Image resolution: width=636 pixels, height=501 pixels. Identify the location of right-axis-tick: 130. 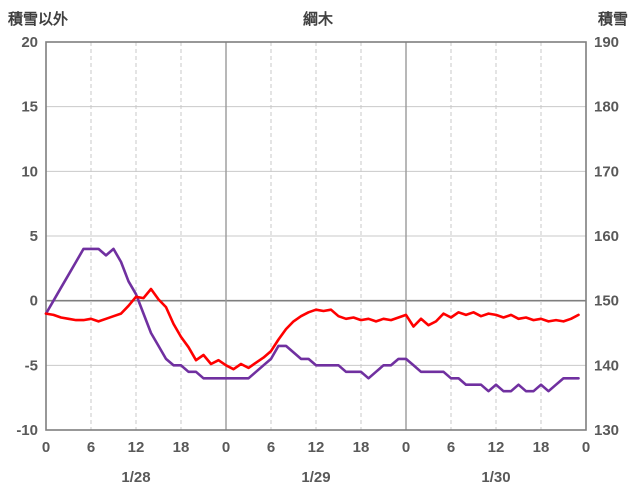
(606, 430).